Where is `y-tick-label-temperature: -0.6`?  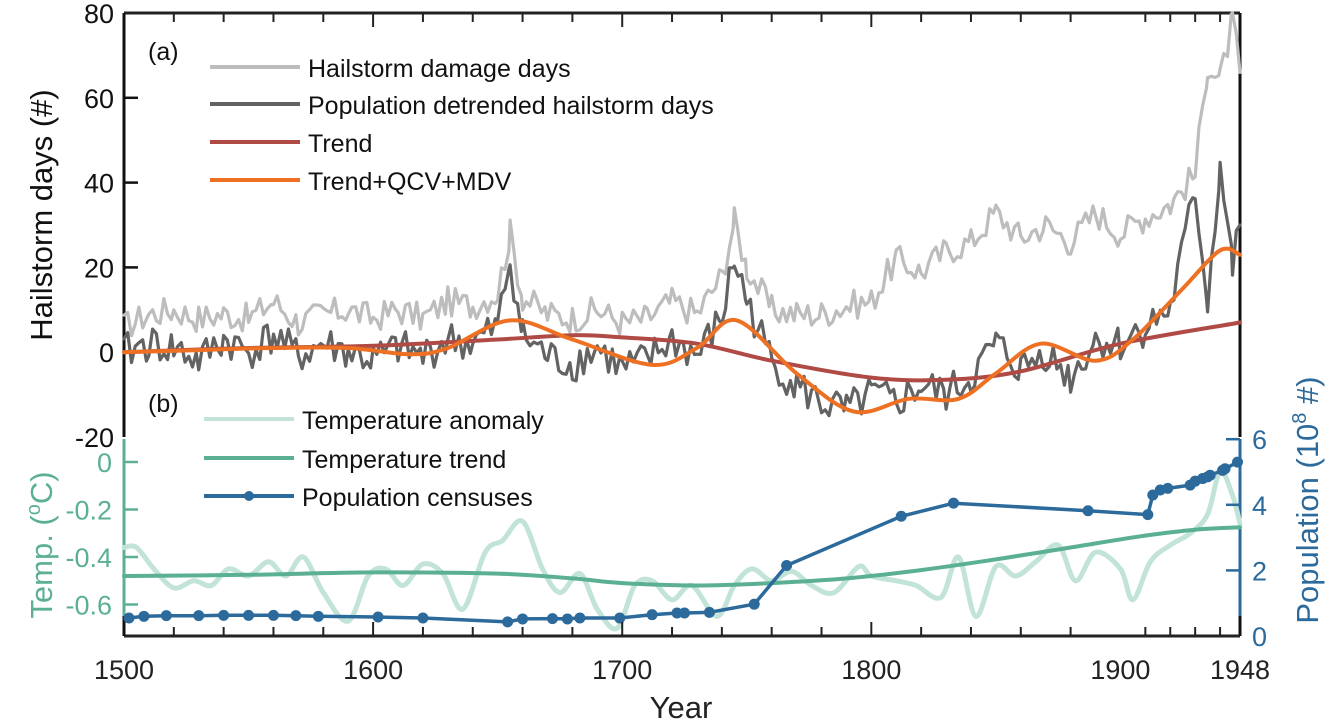
y-tick-label-temperature: -0.6 is located at coordinates (88, 606).